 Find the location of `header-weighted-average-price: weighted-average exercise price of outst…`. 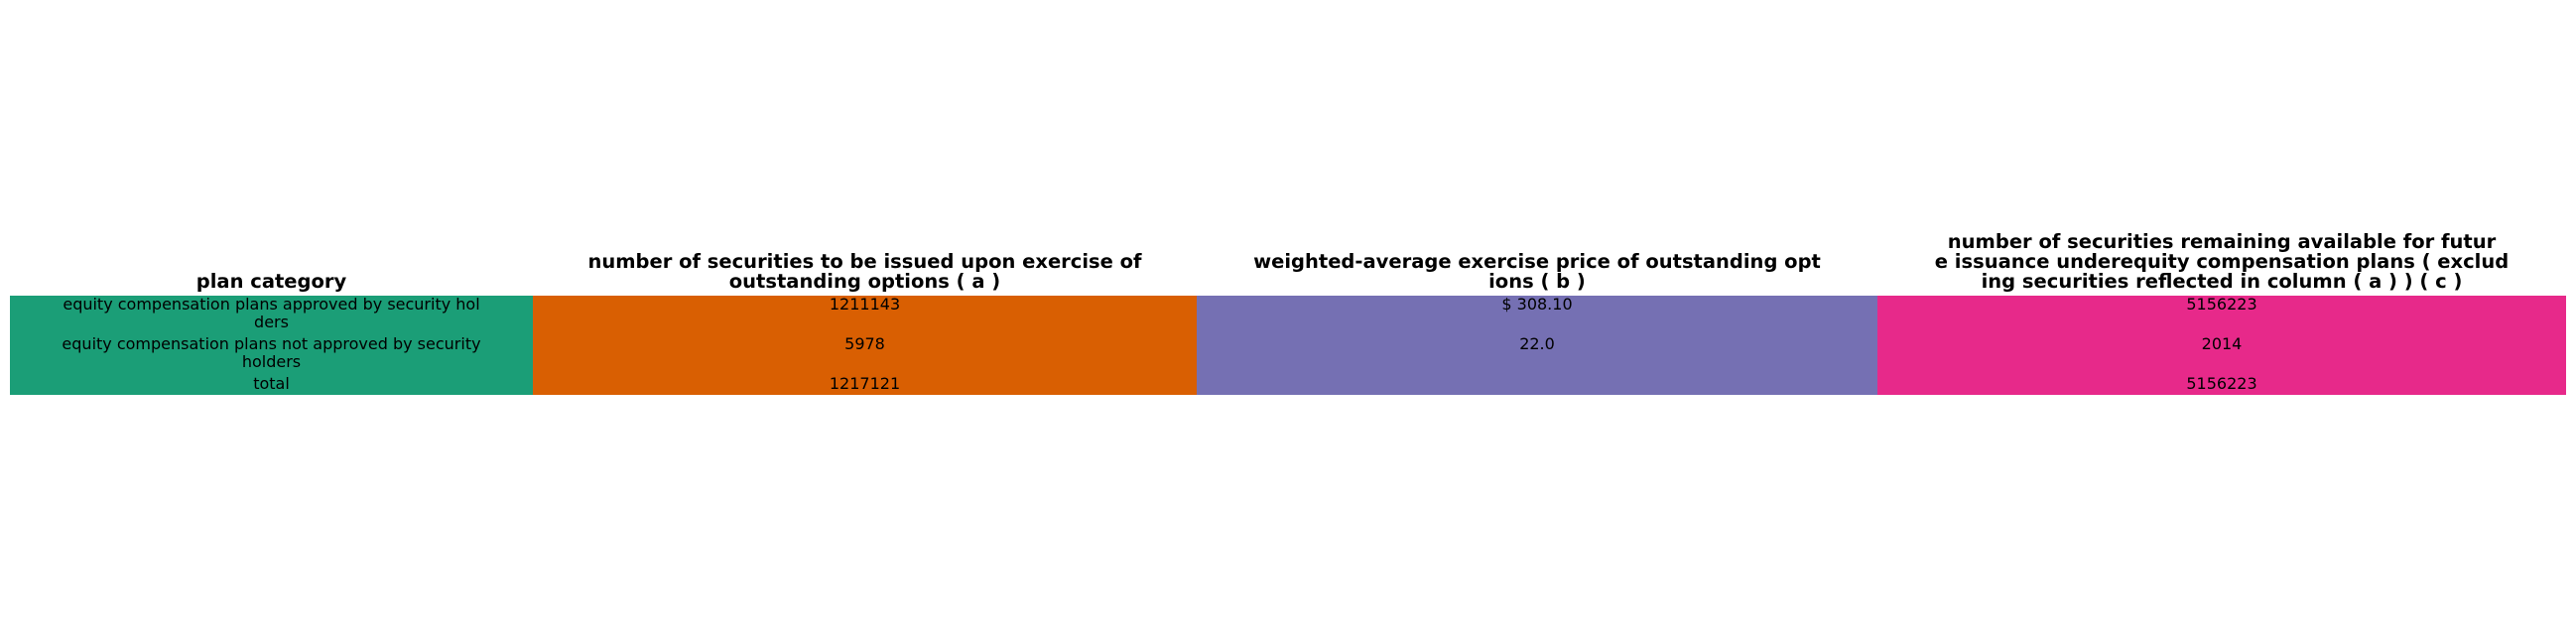

header-weighted-average-price: weighted-average exercise price of outst… is located at coordinates (1537, 263).